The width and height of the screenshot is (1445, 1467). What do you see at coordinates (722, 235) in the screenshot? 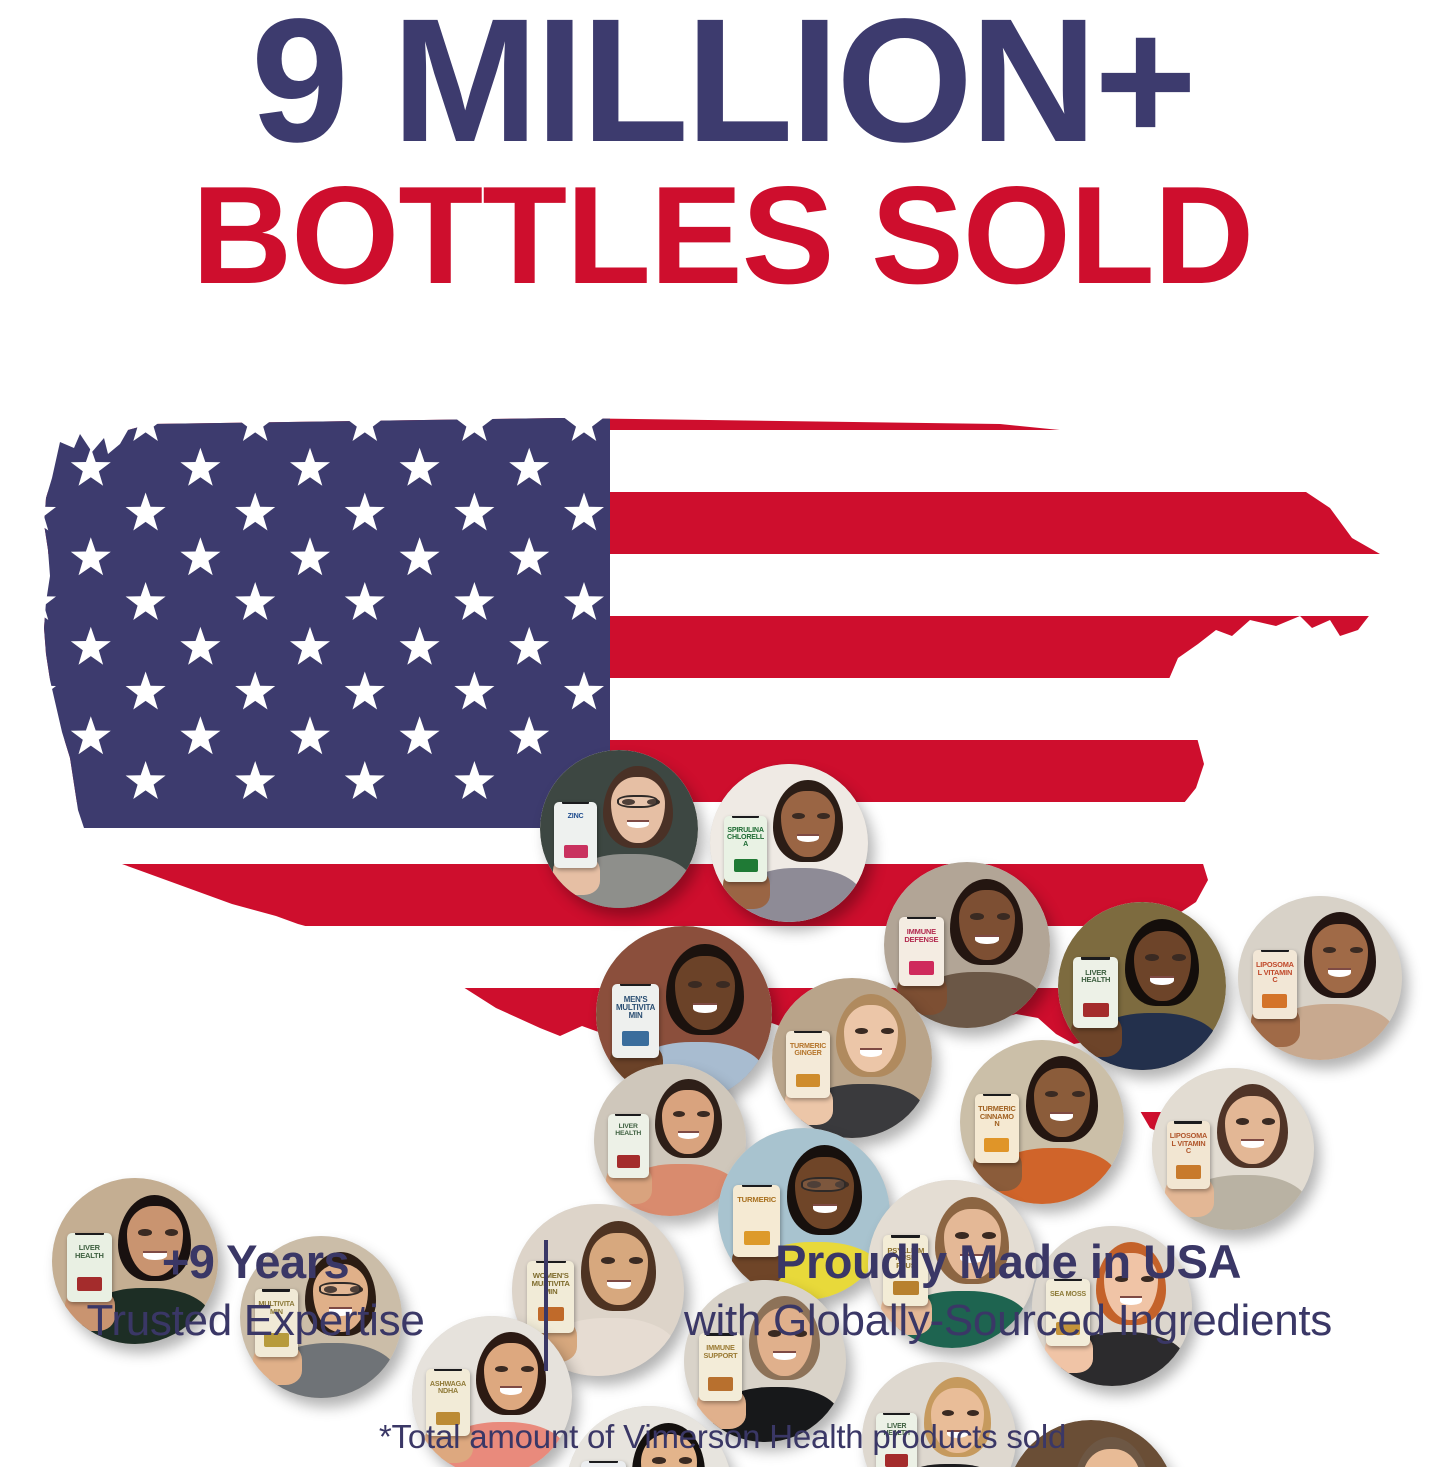
I see `headline-secondary: BOTTLES SOLD` at bounding box center [722, 235].